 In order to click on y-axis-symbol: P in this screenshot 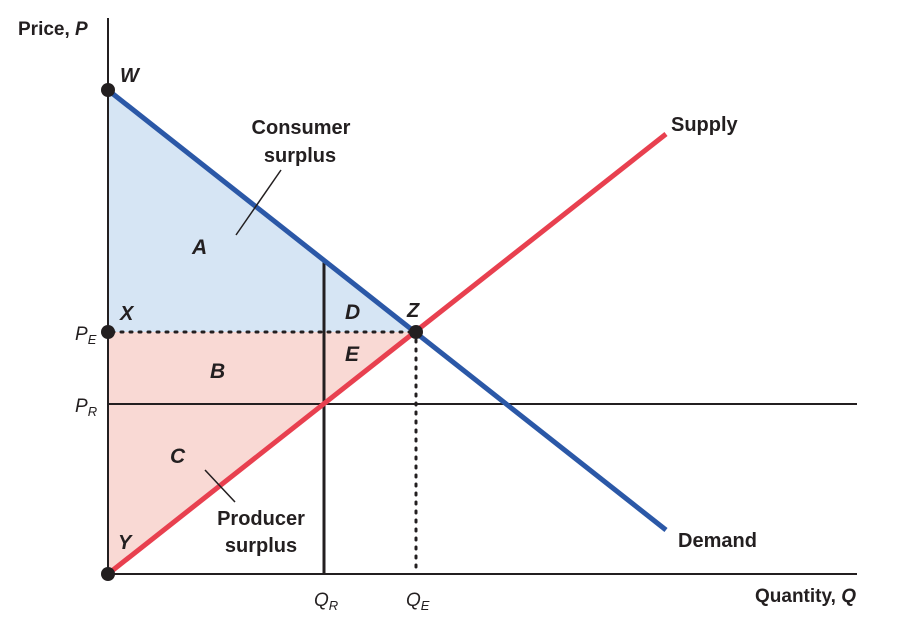, I will do `click(81, 29)`.